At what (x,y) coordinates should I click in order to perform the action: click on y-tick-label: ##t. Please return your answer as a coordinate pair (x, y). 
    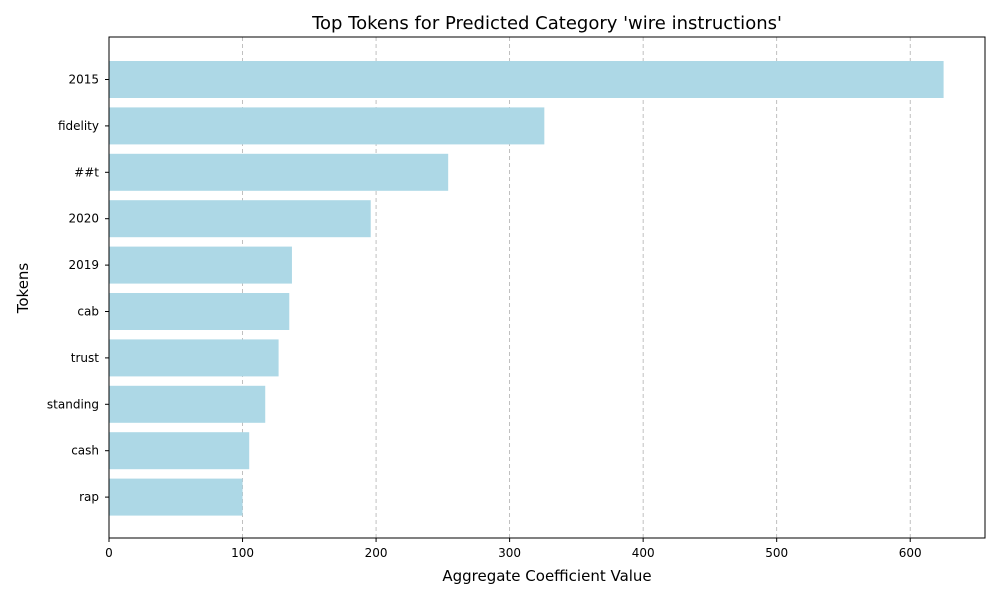
    Looking at the image, I should click on (86, 172).